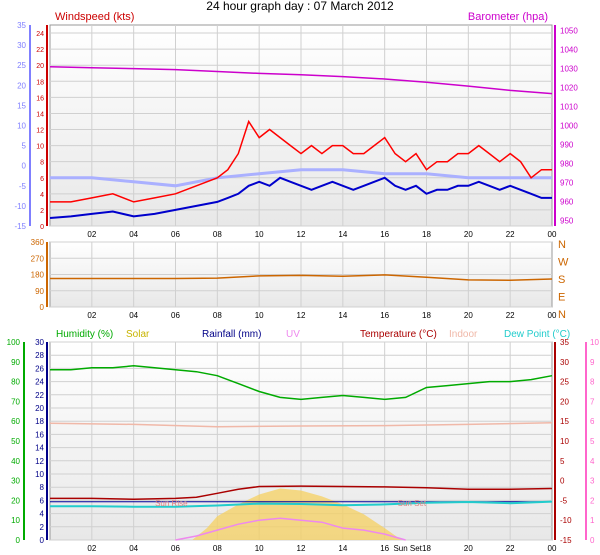  I want to click on rainfall-tick: 28, so click(39, 355).